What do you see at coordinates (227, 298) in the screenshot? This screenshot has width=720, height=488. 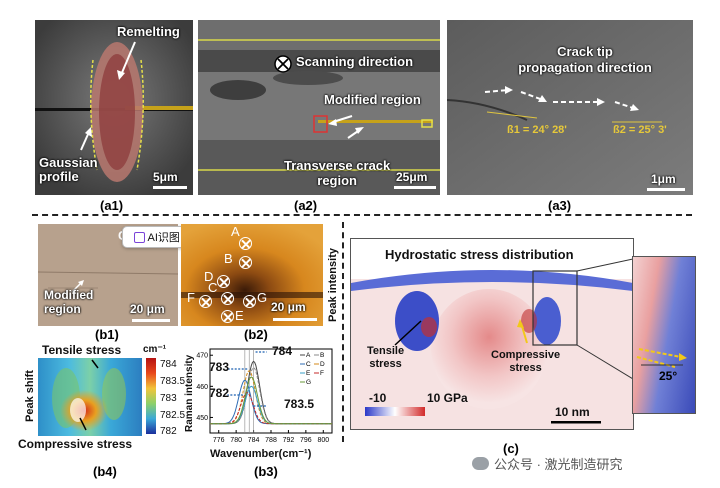 I see `point-c-marker` at bounding box center [227, 298].